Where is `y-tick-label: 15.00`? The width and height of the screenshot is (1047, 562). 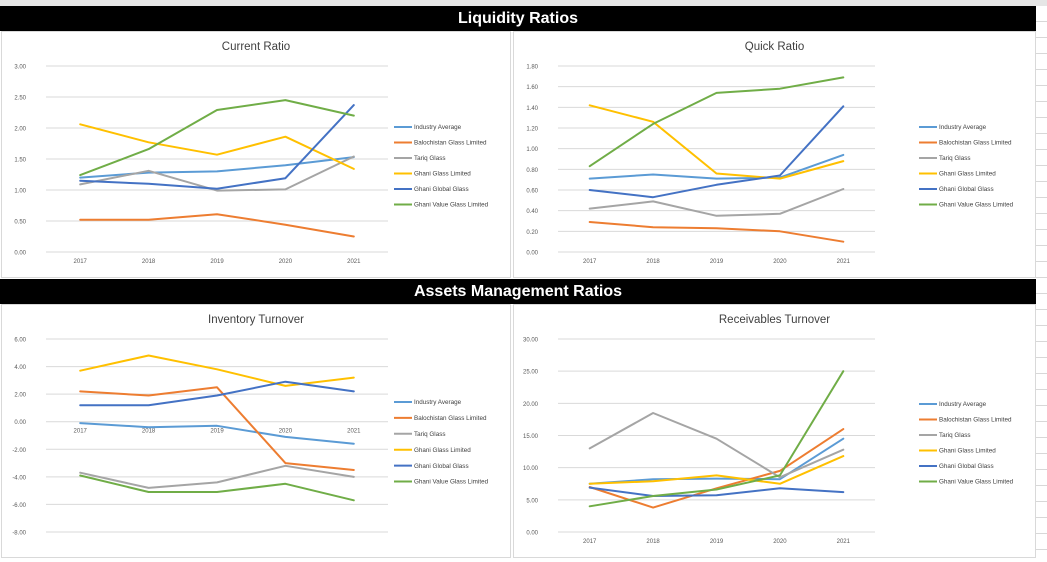
y-tick-label: 15.00 is located at coordinates (531, 437).